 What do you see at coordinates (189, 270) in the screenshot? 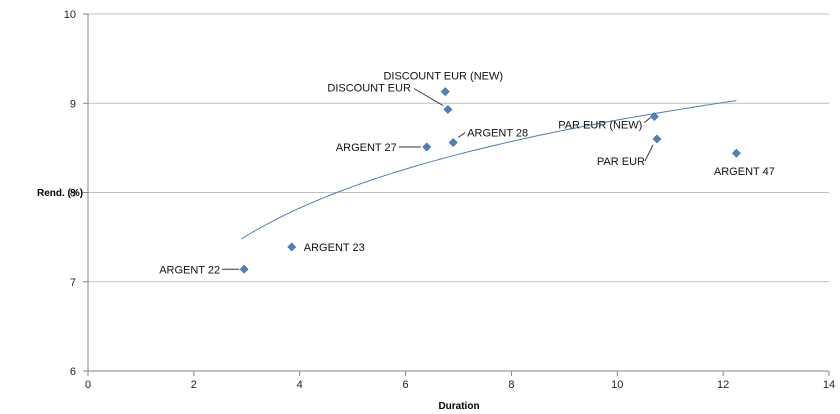
I see `data-label: ARGENT 22` at bounding box center [189, 270].